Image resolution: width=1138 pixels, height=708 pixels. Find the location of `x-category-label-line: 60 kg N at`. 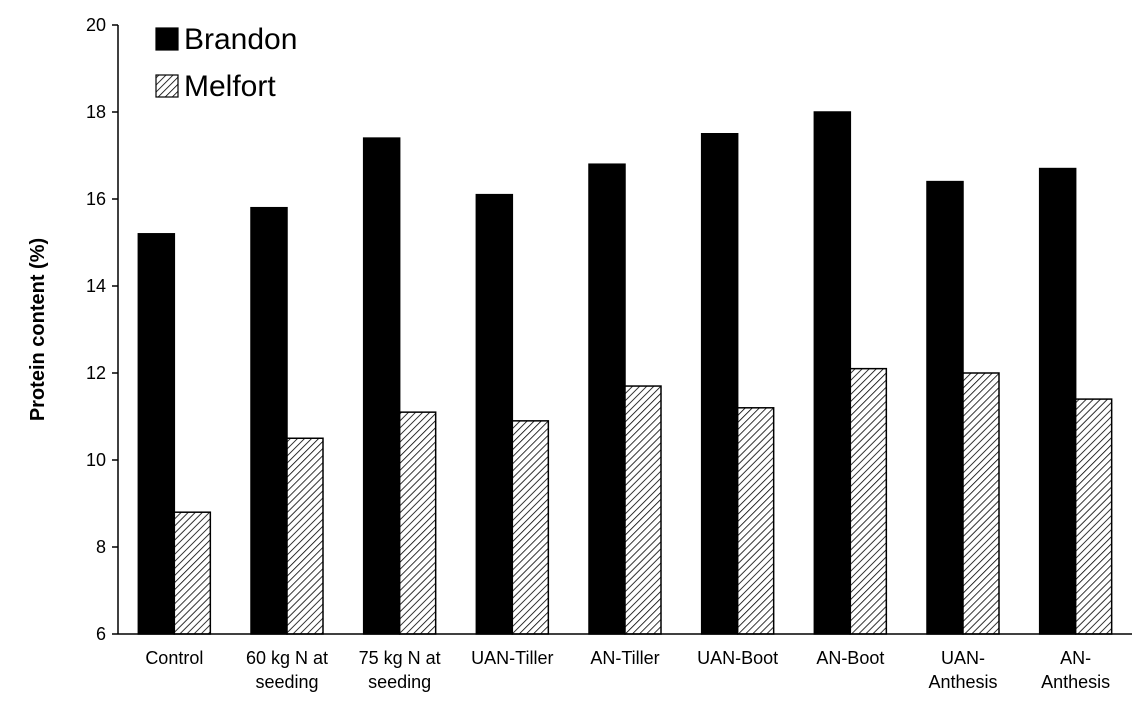

x-category-label-line: 60 kg N at is located at coordinates (287, 658).